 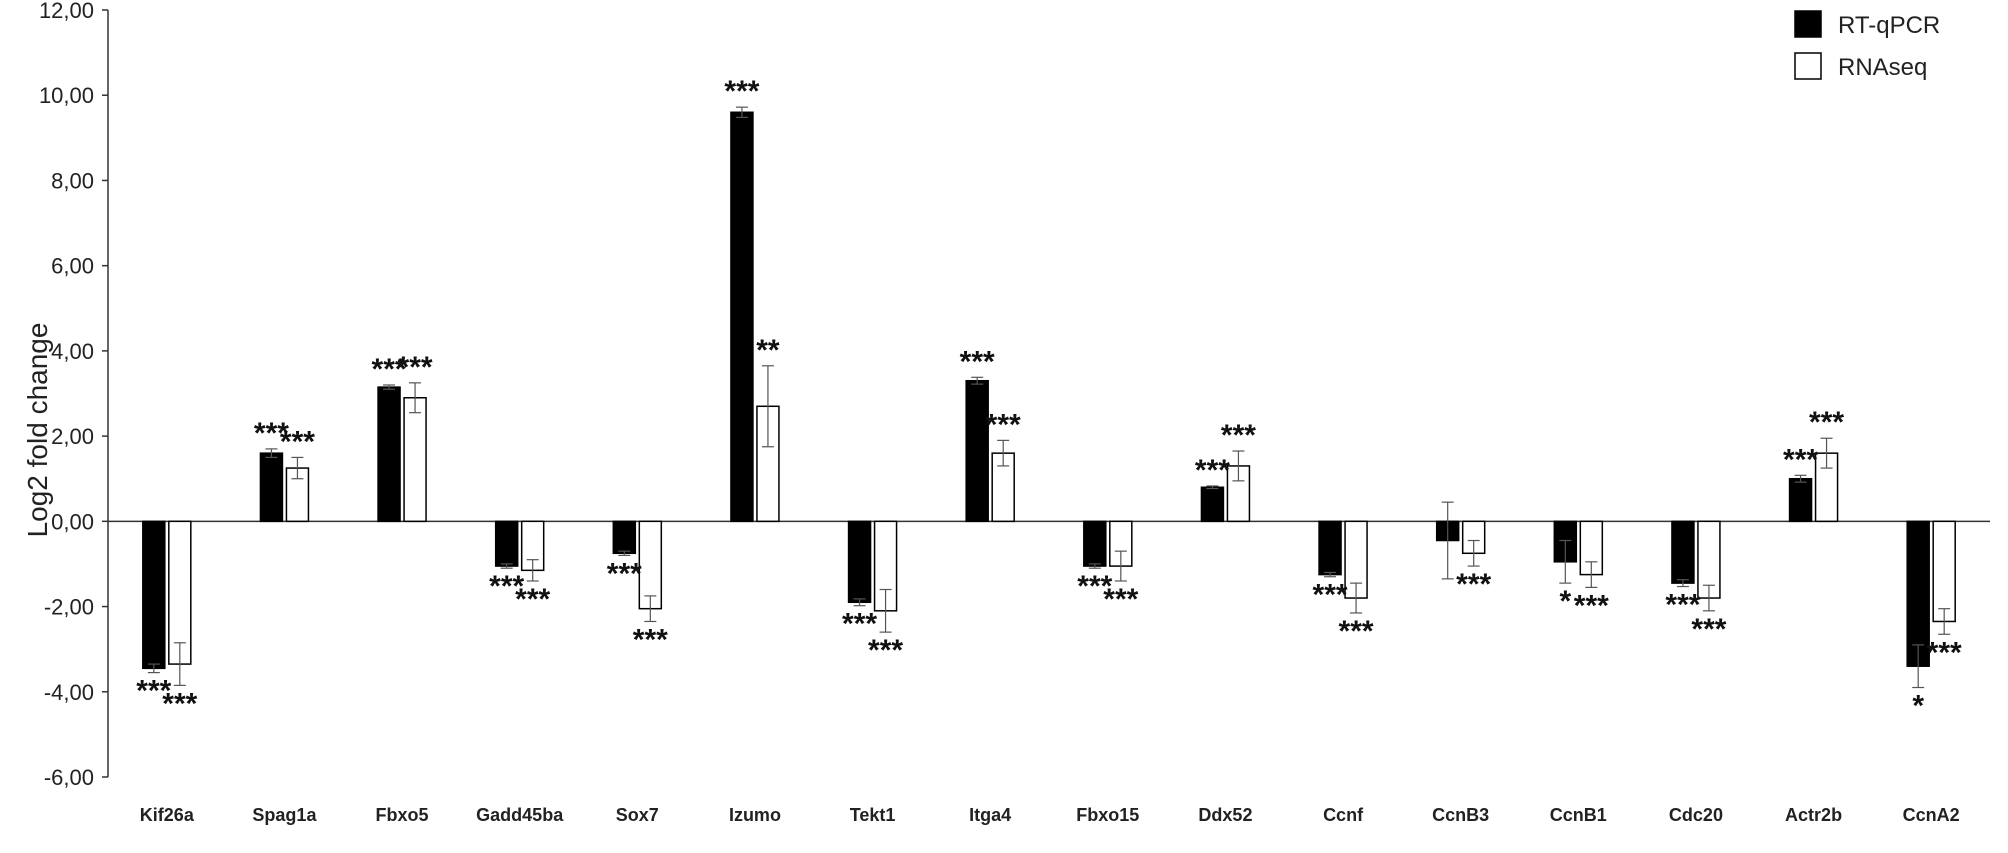 I want to click on category-label: Izumo, so click(x=755, y=815).